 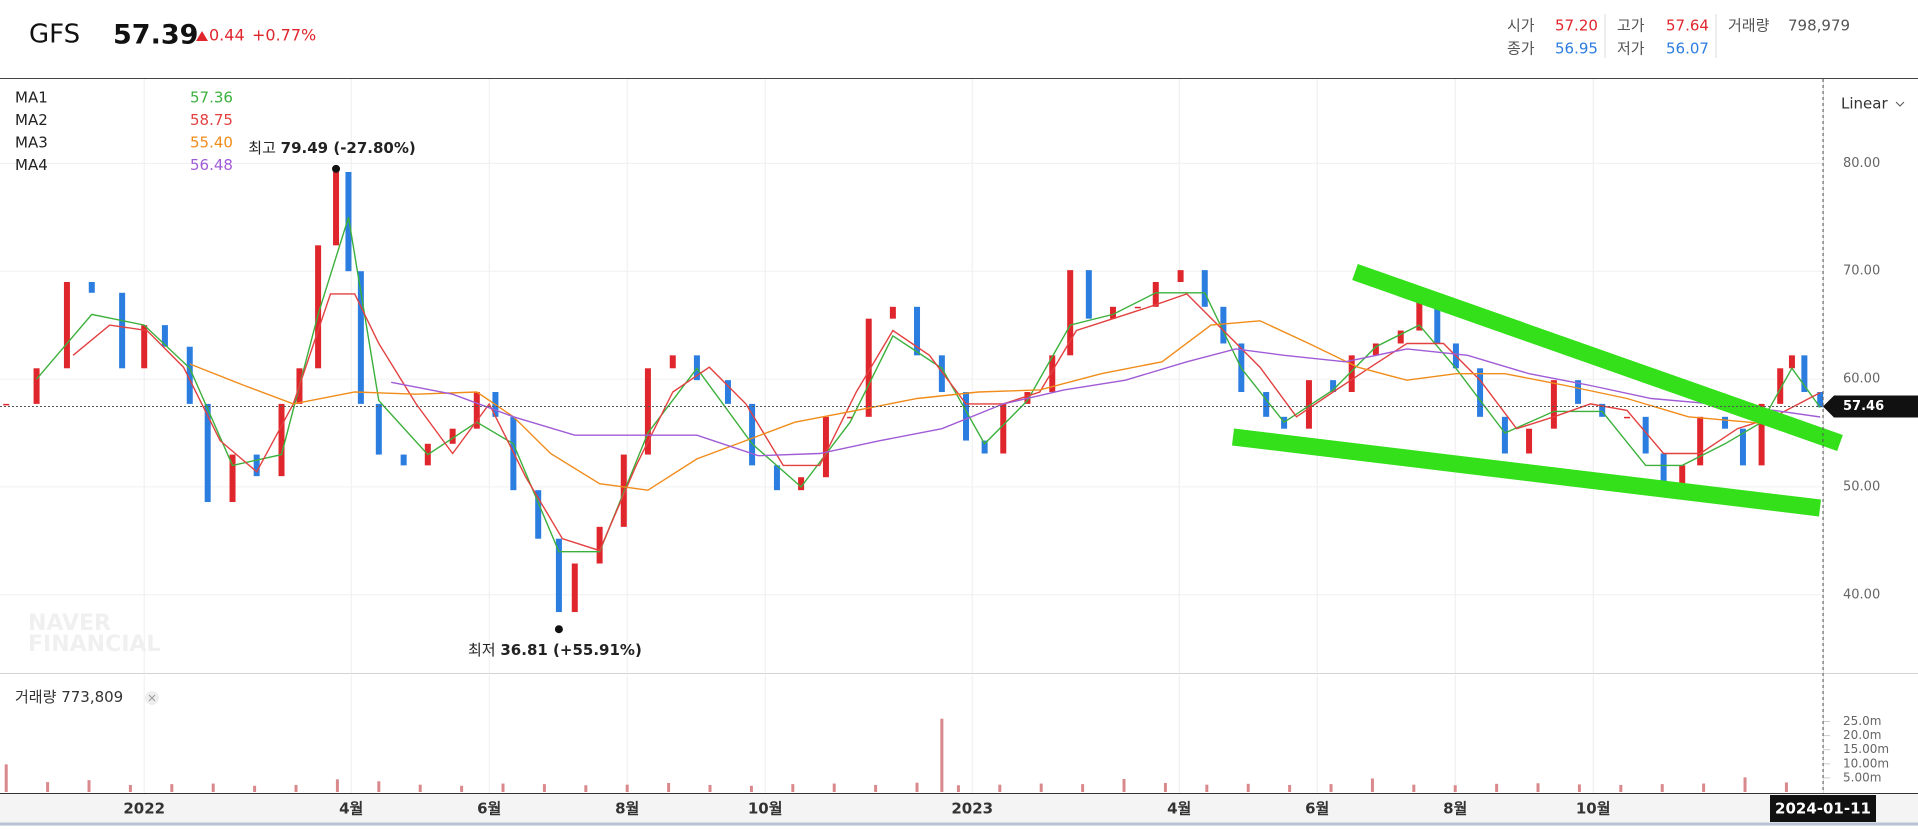 What do you see at coordinates (336, 168) in the screenshot?
I see `extreme-dot` at bounding box center [336, 168].